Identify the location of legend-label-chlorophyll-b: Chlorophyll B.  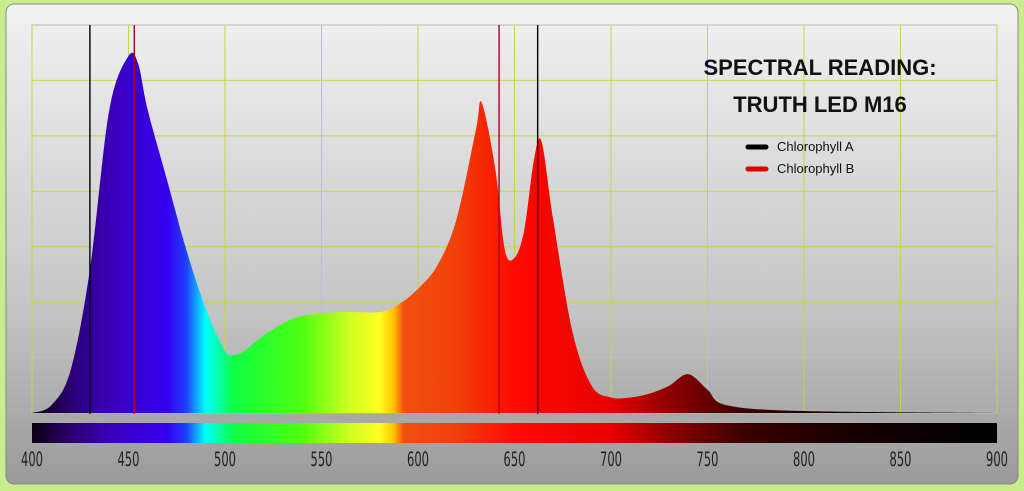
(815, 168).